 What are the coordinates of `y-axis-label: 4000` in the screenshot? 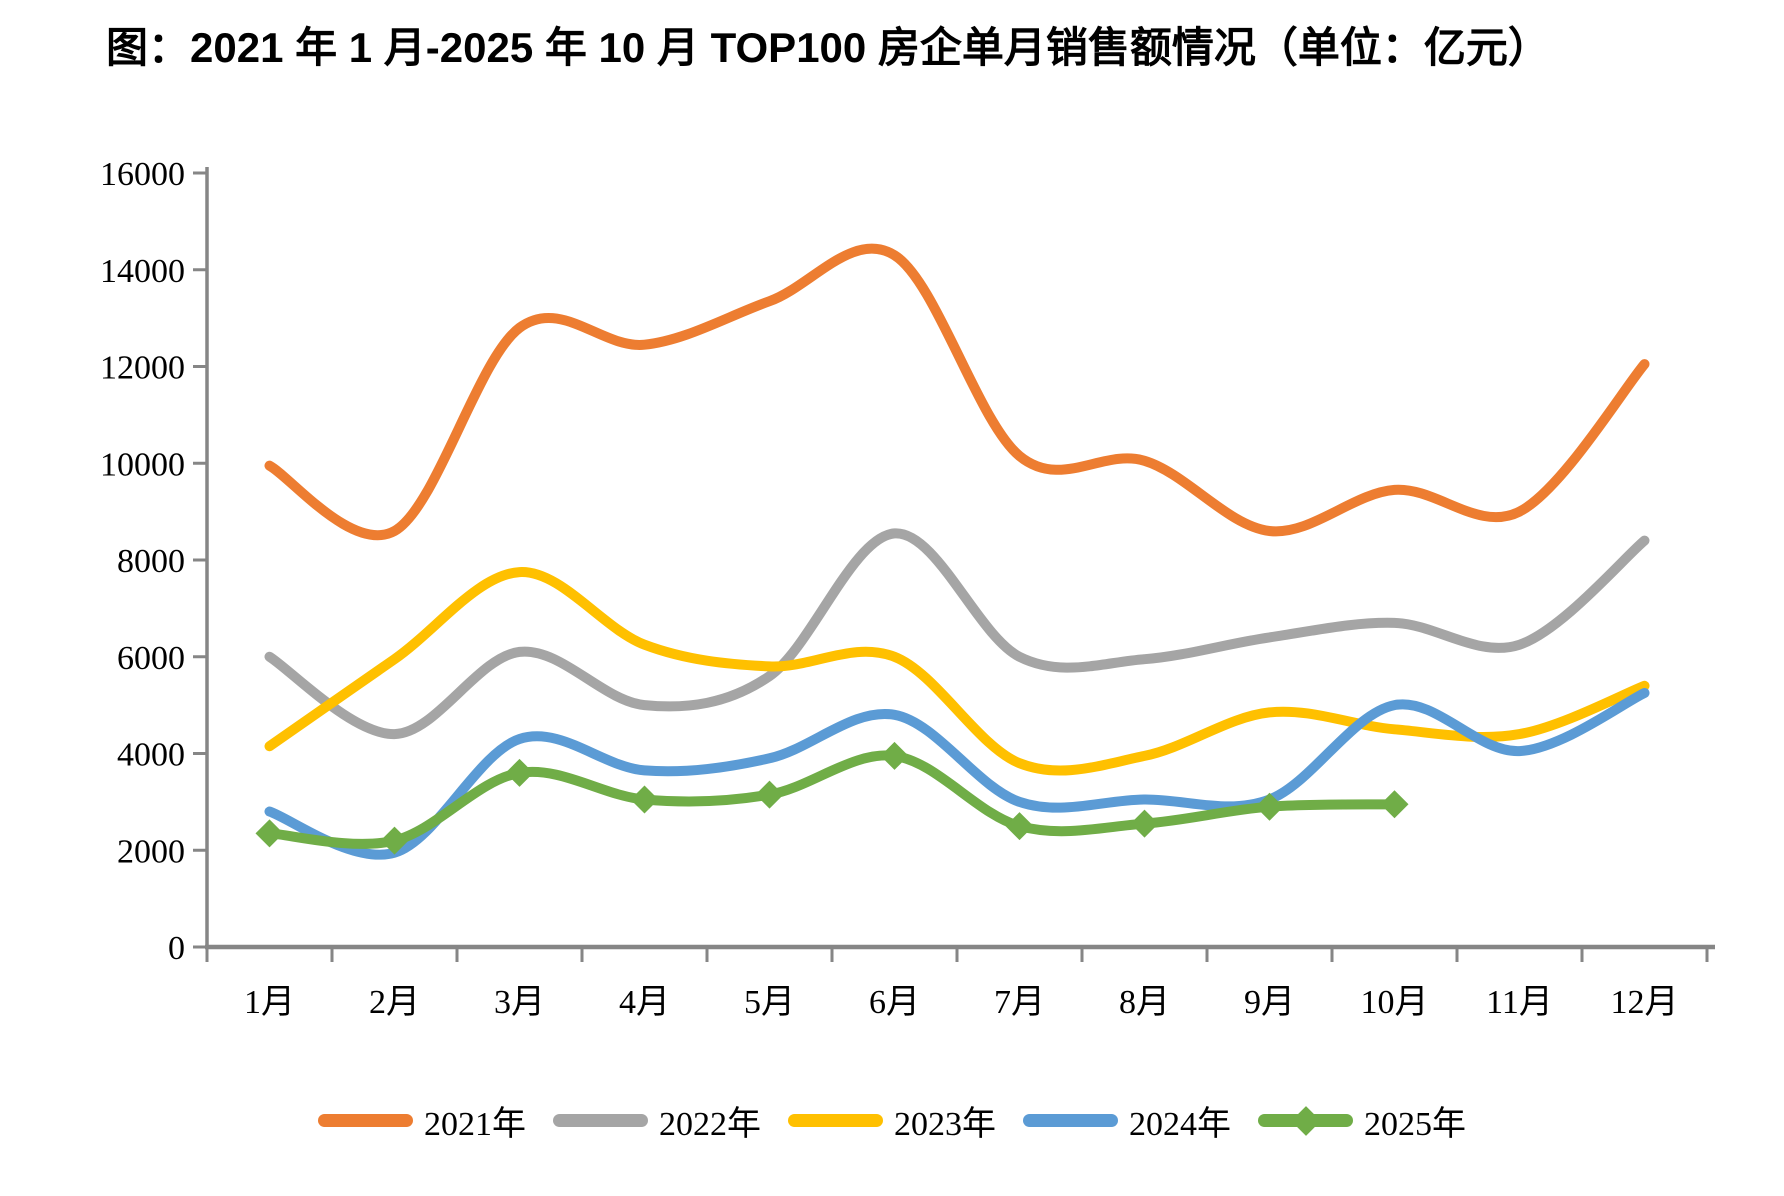 It's located at (151, 755).